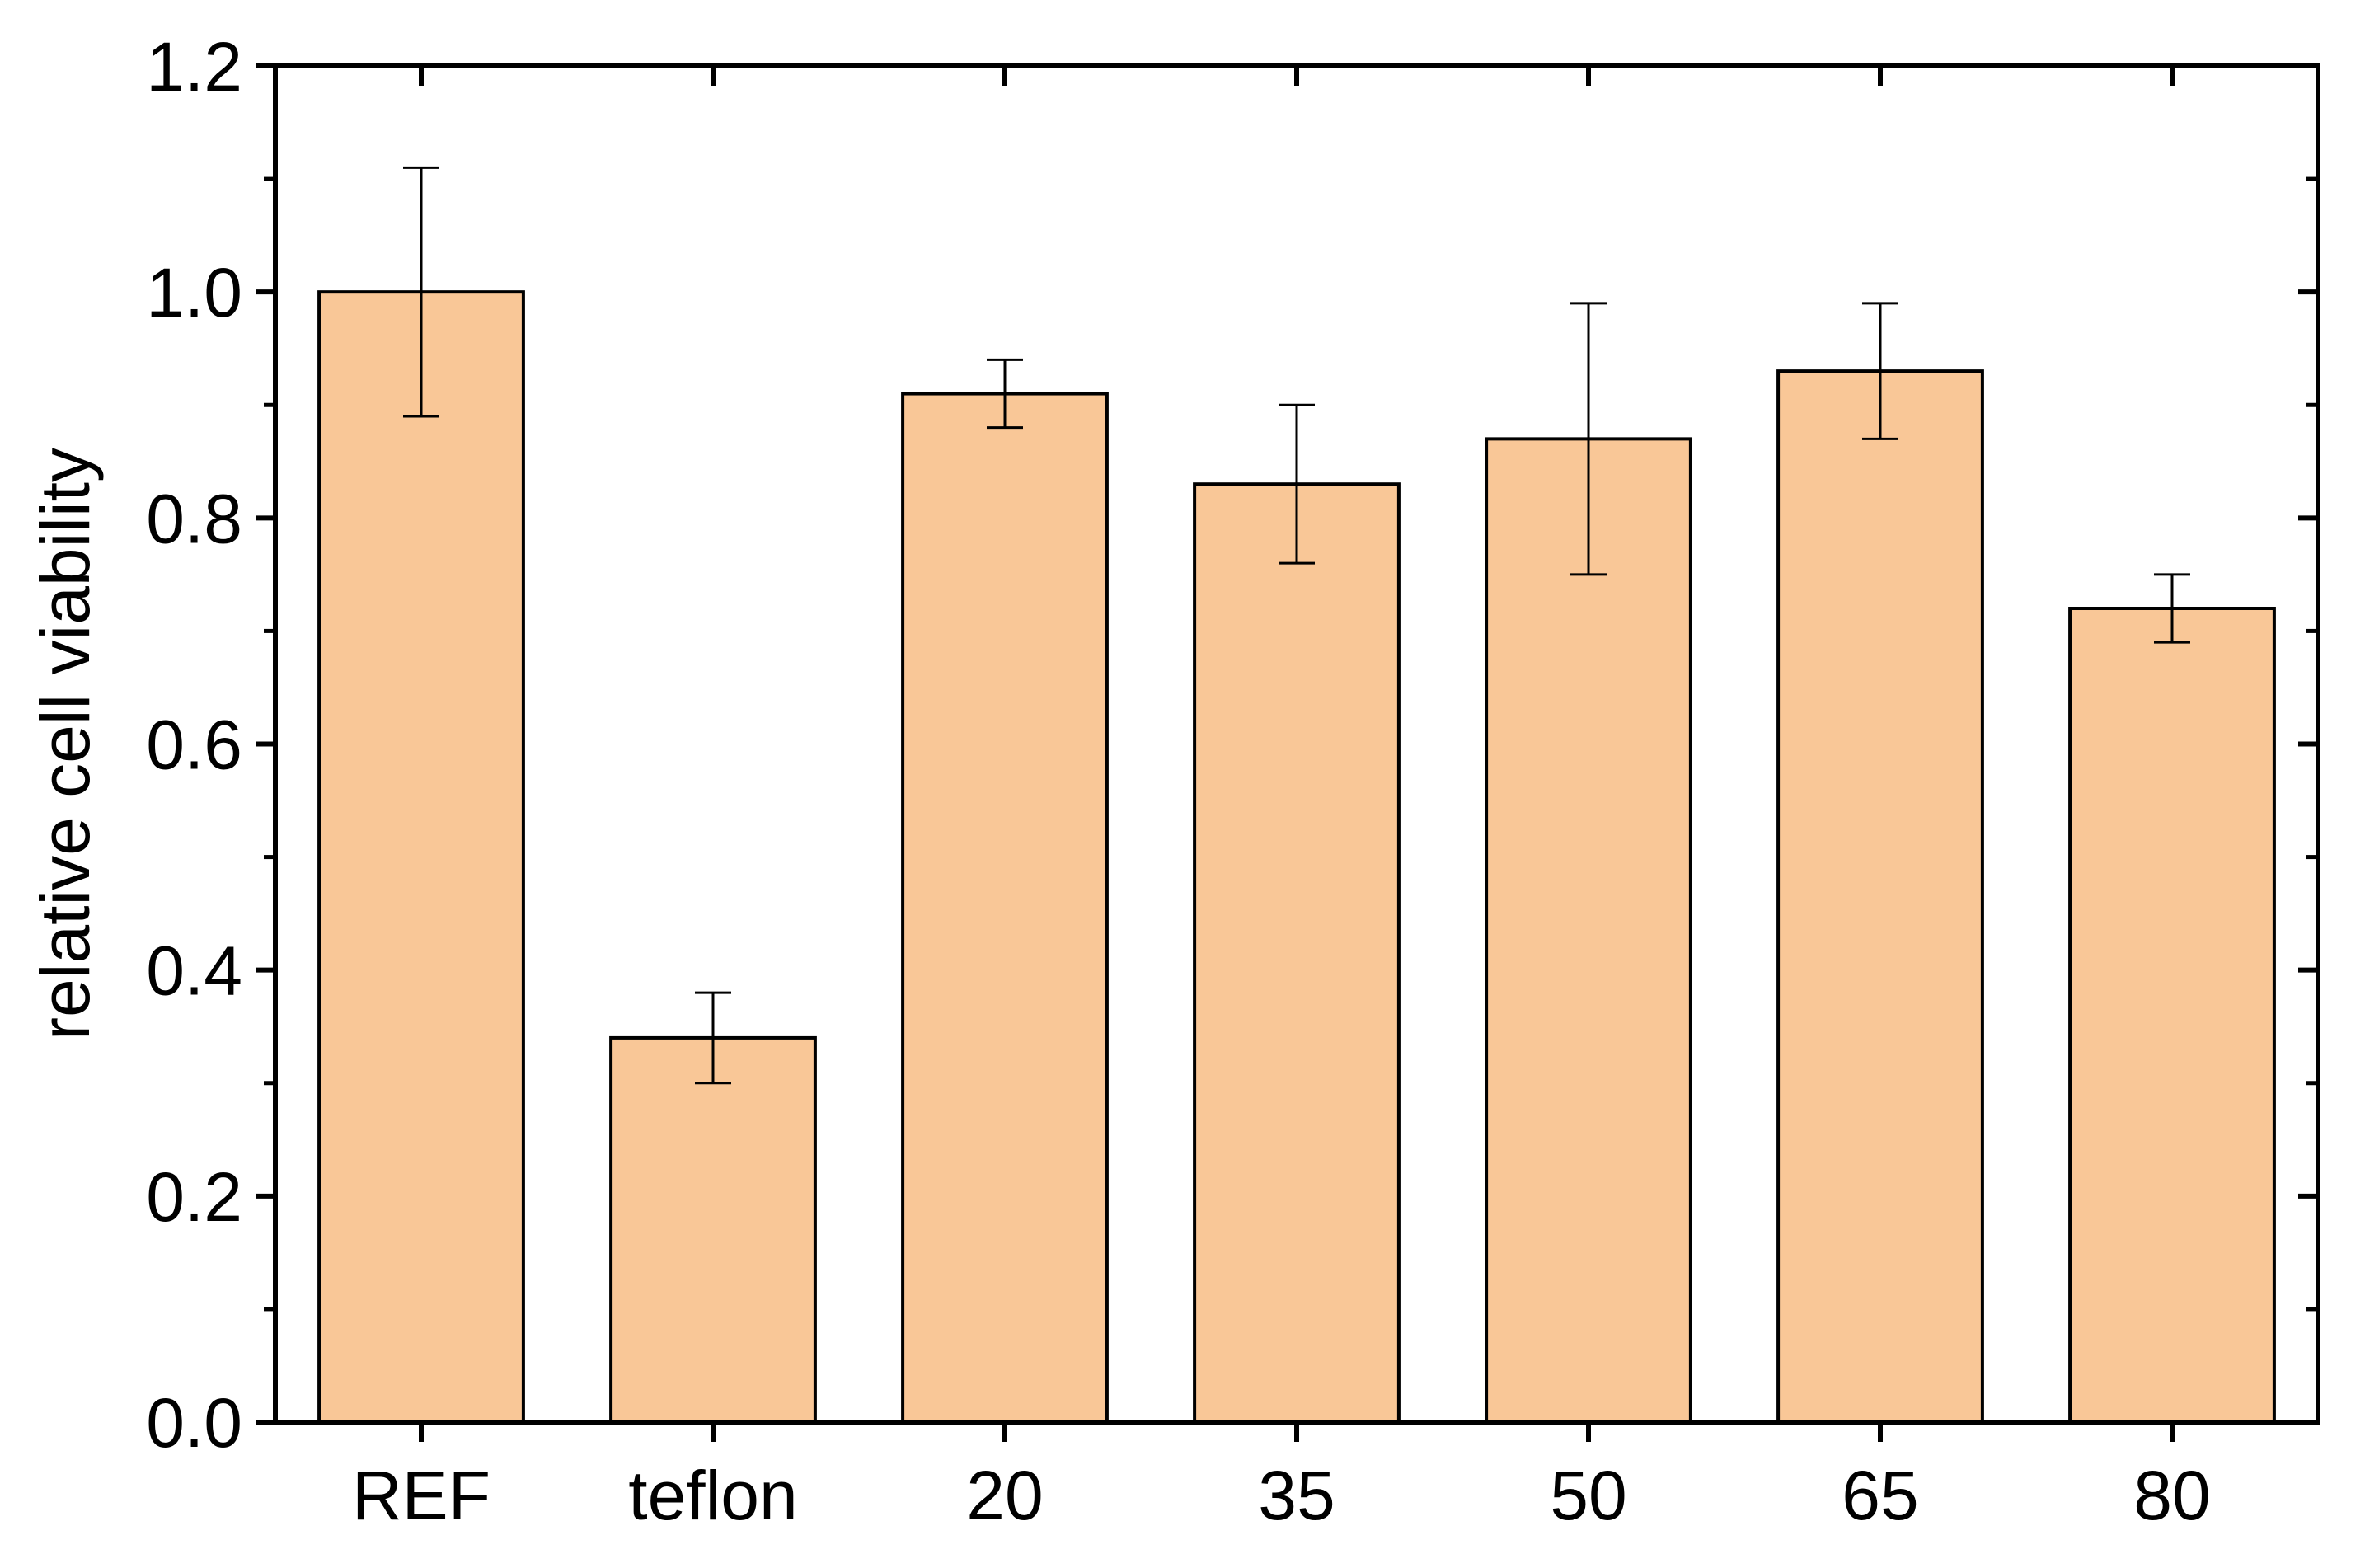 Image resolution: width=2365 pixels, height=1568 pixels. Describe the element at coordinates (65, 744) in the screenshot. I see `y-axis-title: relative cell viability` at that location.